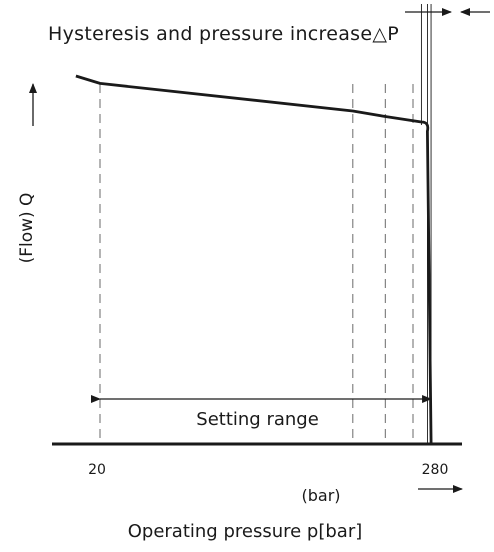 This screenshot has width=494, height=552. What do you see at coordinates (320, 495) in the screenshot?
I see `x-unit-label: (bar)` at bounding box center [320, 495].